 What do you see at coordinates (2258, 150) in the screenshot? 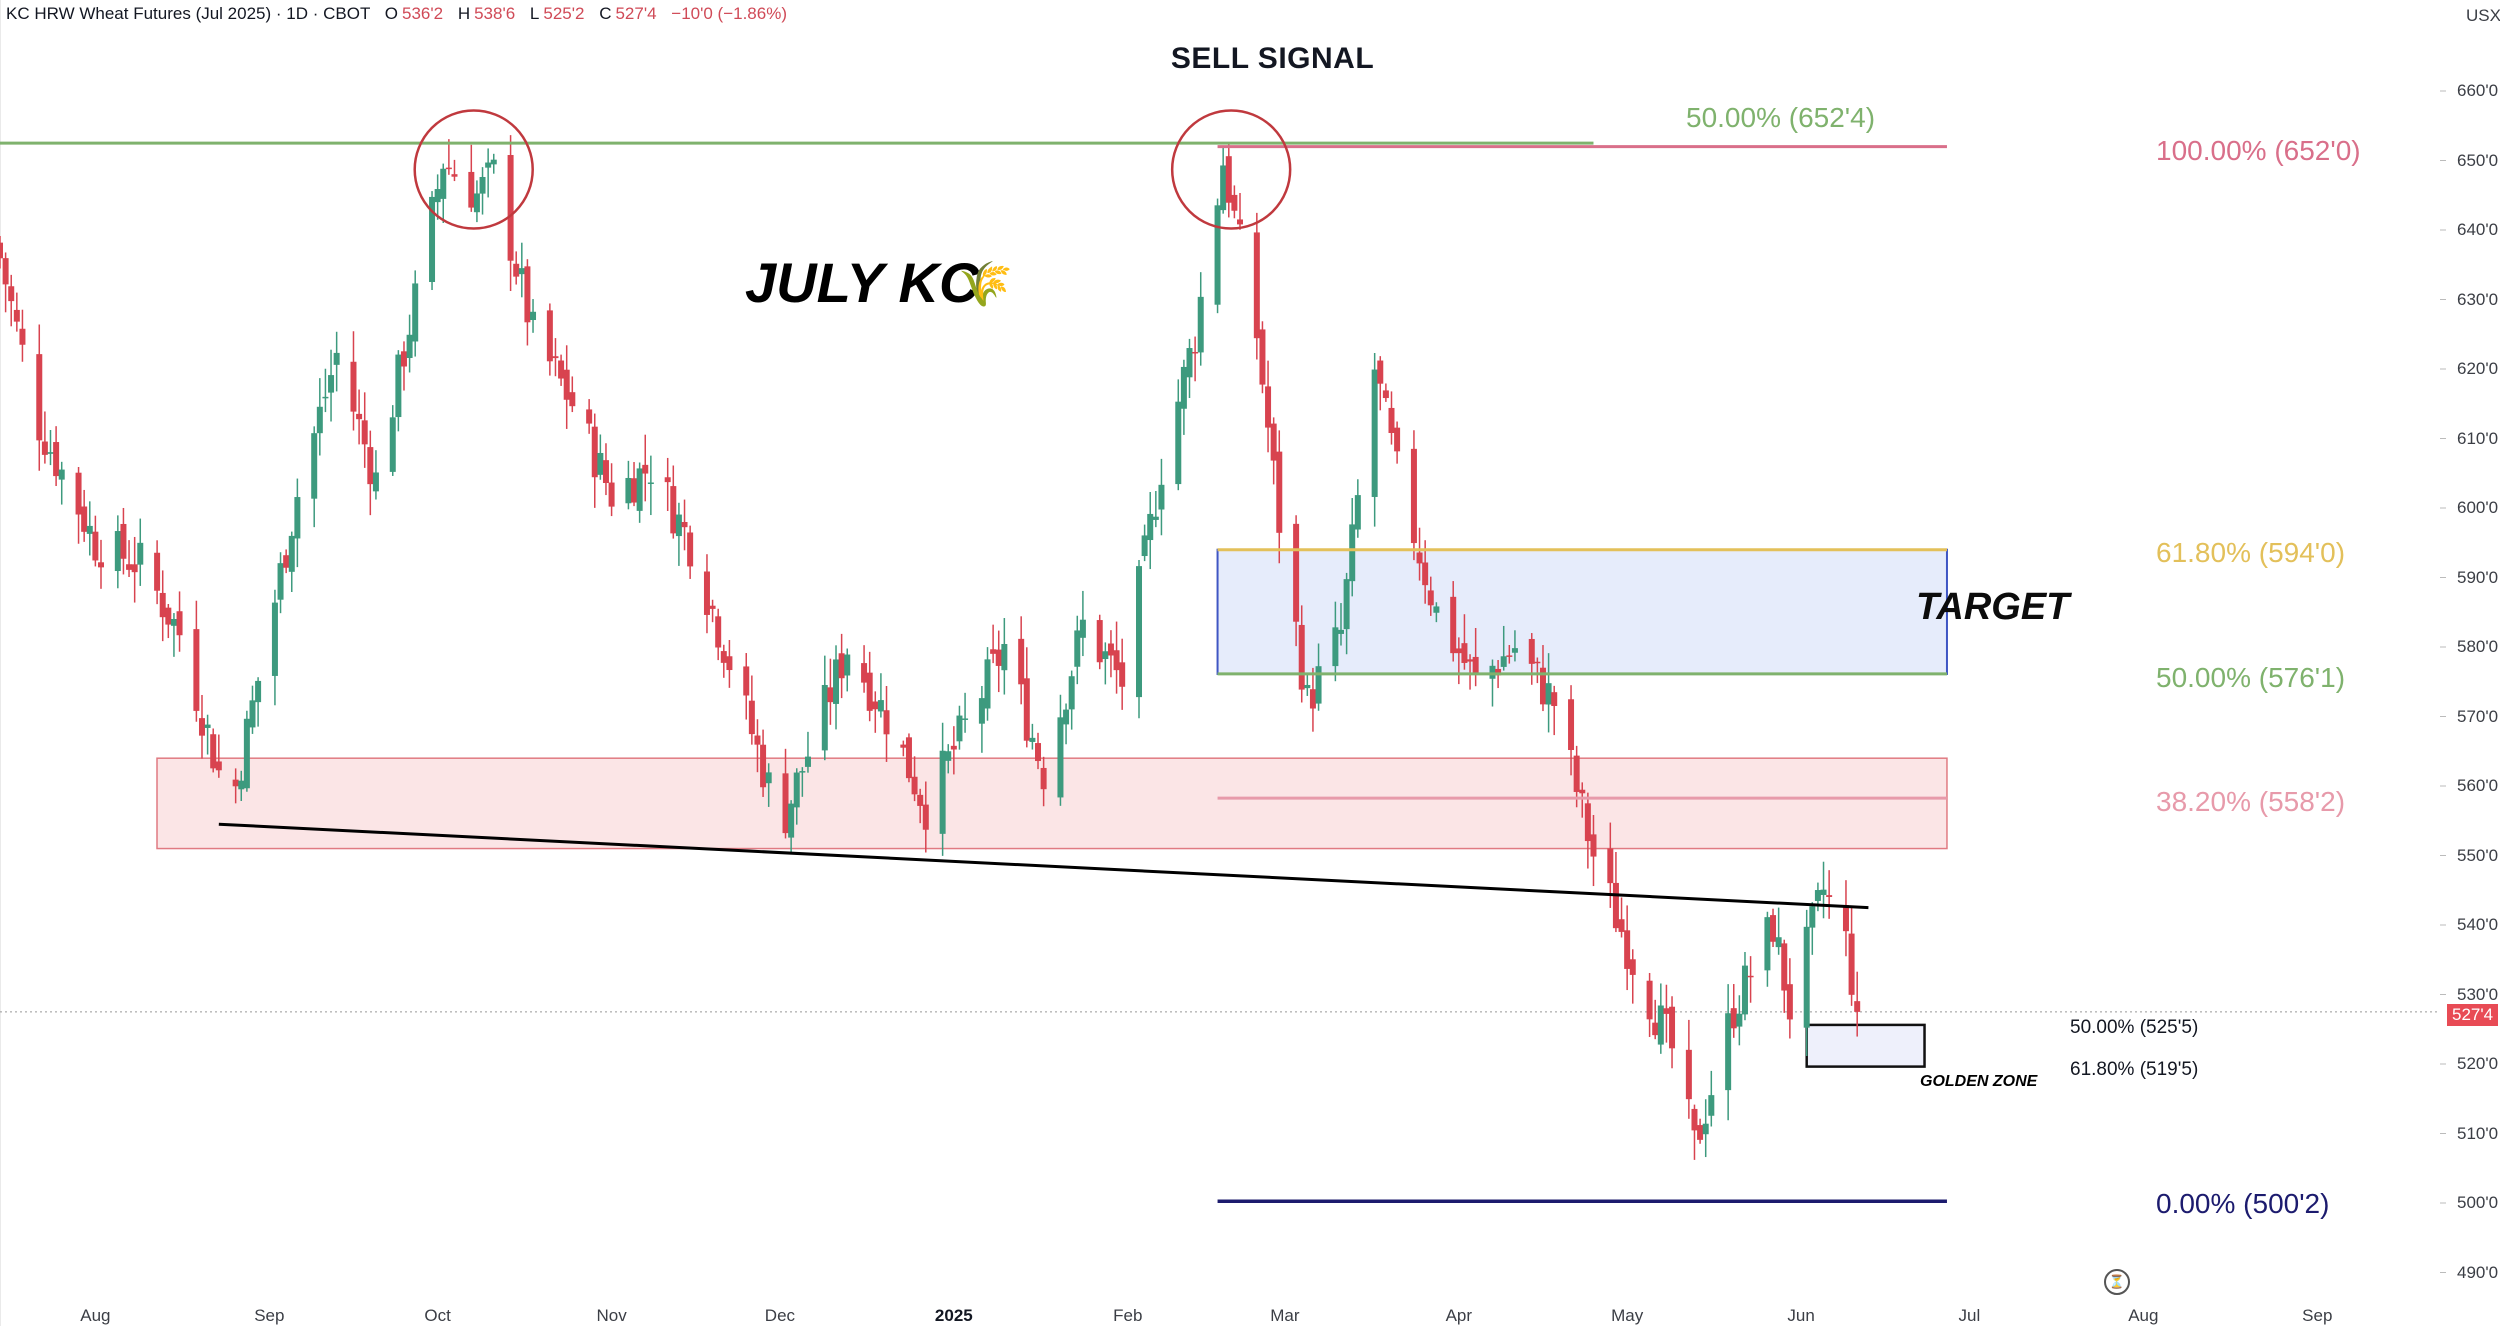
I see `fib-label-pink-top: 100.00% (652'0)` at bounding box center [2258, 150].